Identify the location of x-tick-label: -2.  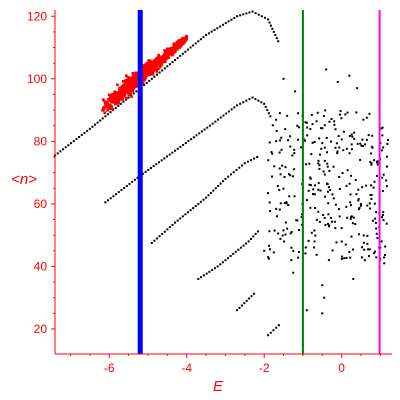
(264, 368).